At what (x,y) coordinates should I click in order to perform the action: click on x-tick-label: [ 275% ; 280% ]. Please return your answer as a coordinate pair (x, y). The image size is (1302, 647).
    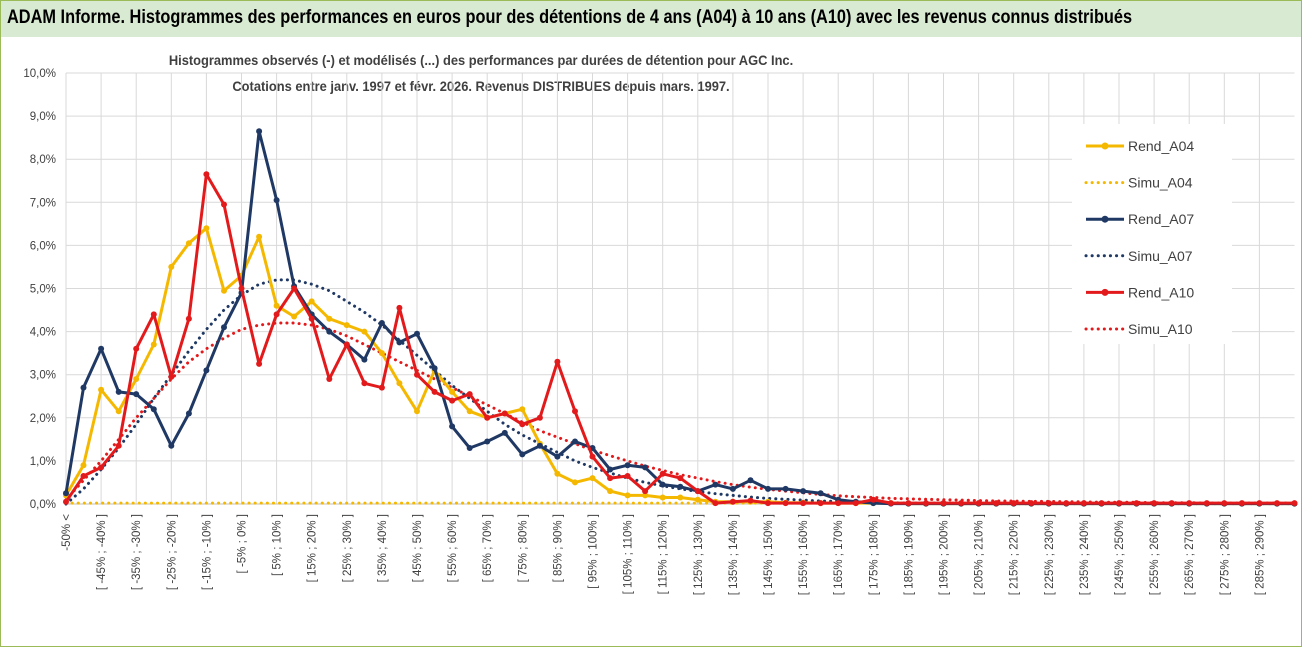
    Looking at the image, I should click on (1225, 554).